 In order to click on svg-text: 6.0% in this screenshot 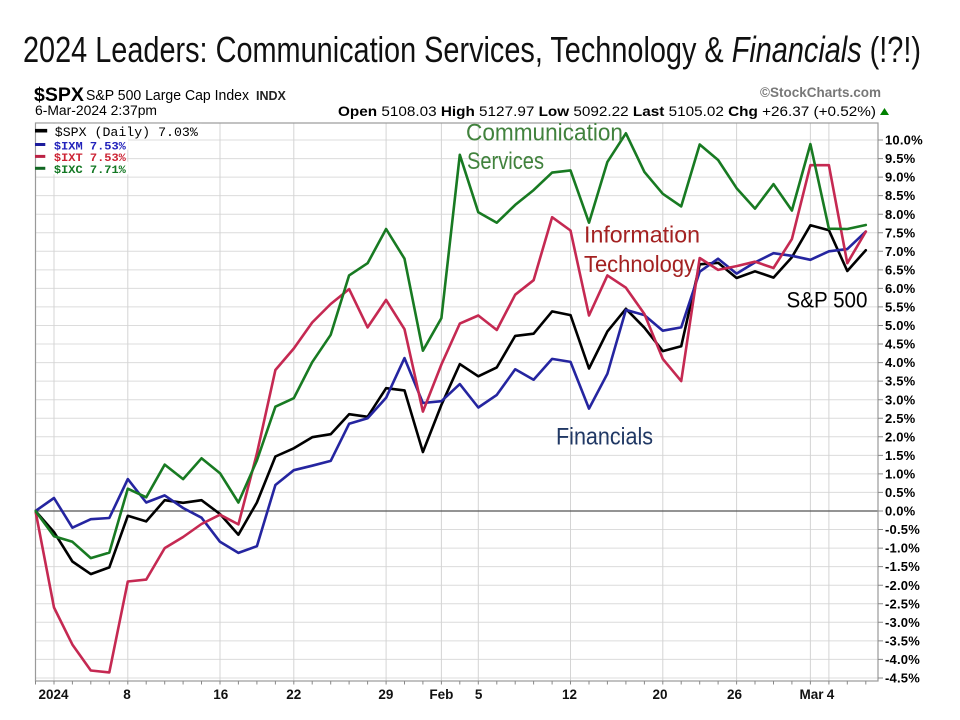, I will do `click(900, 288)`.